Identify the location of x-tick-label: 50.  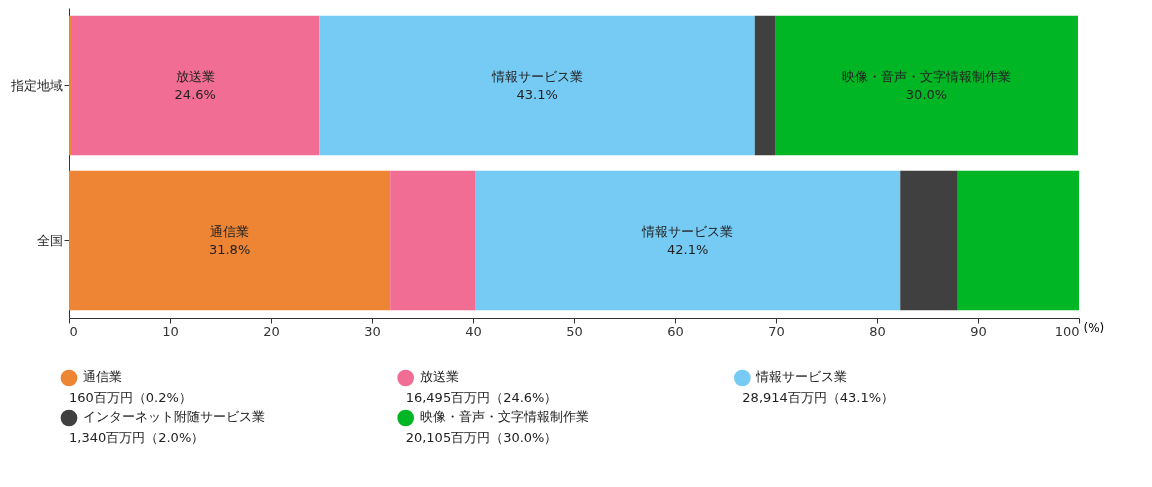
(574, 331).